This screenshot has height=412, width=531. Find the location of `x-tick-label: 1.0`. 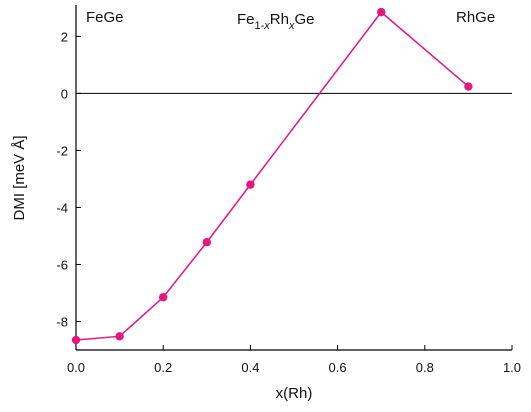

x-tick-label: 1.0 is located at coordinates (512, 367).